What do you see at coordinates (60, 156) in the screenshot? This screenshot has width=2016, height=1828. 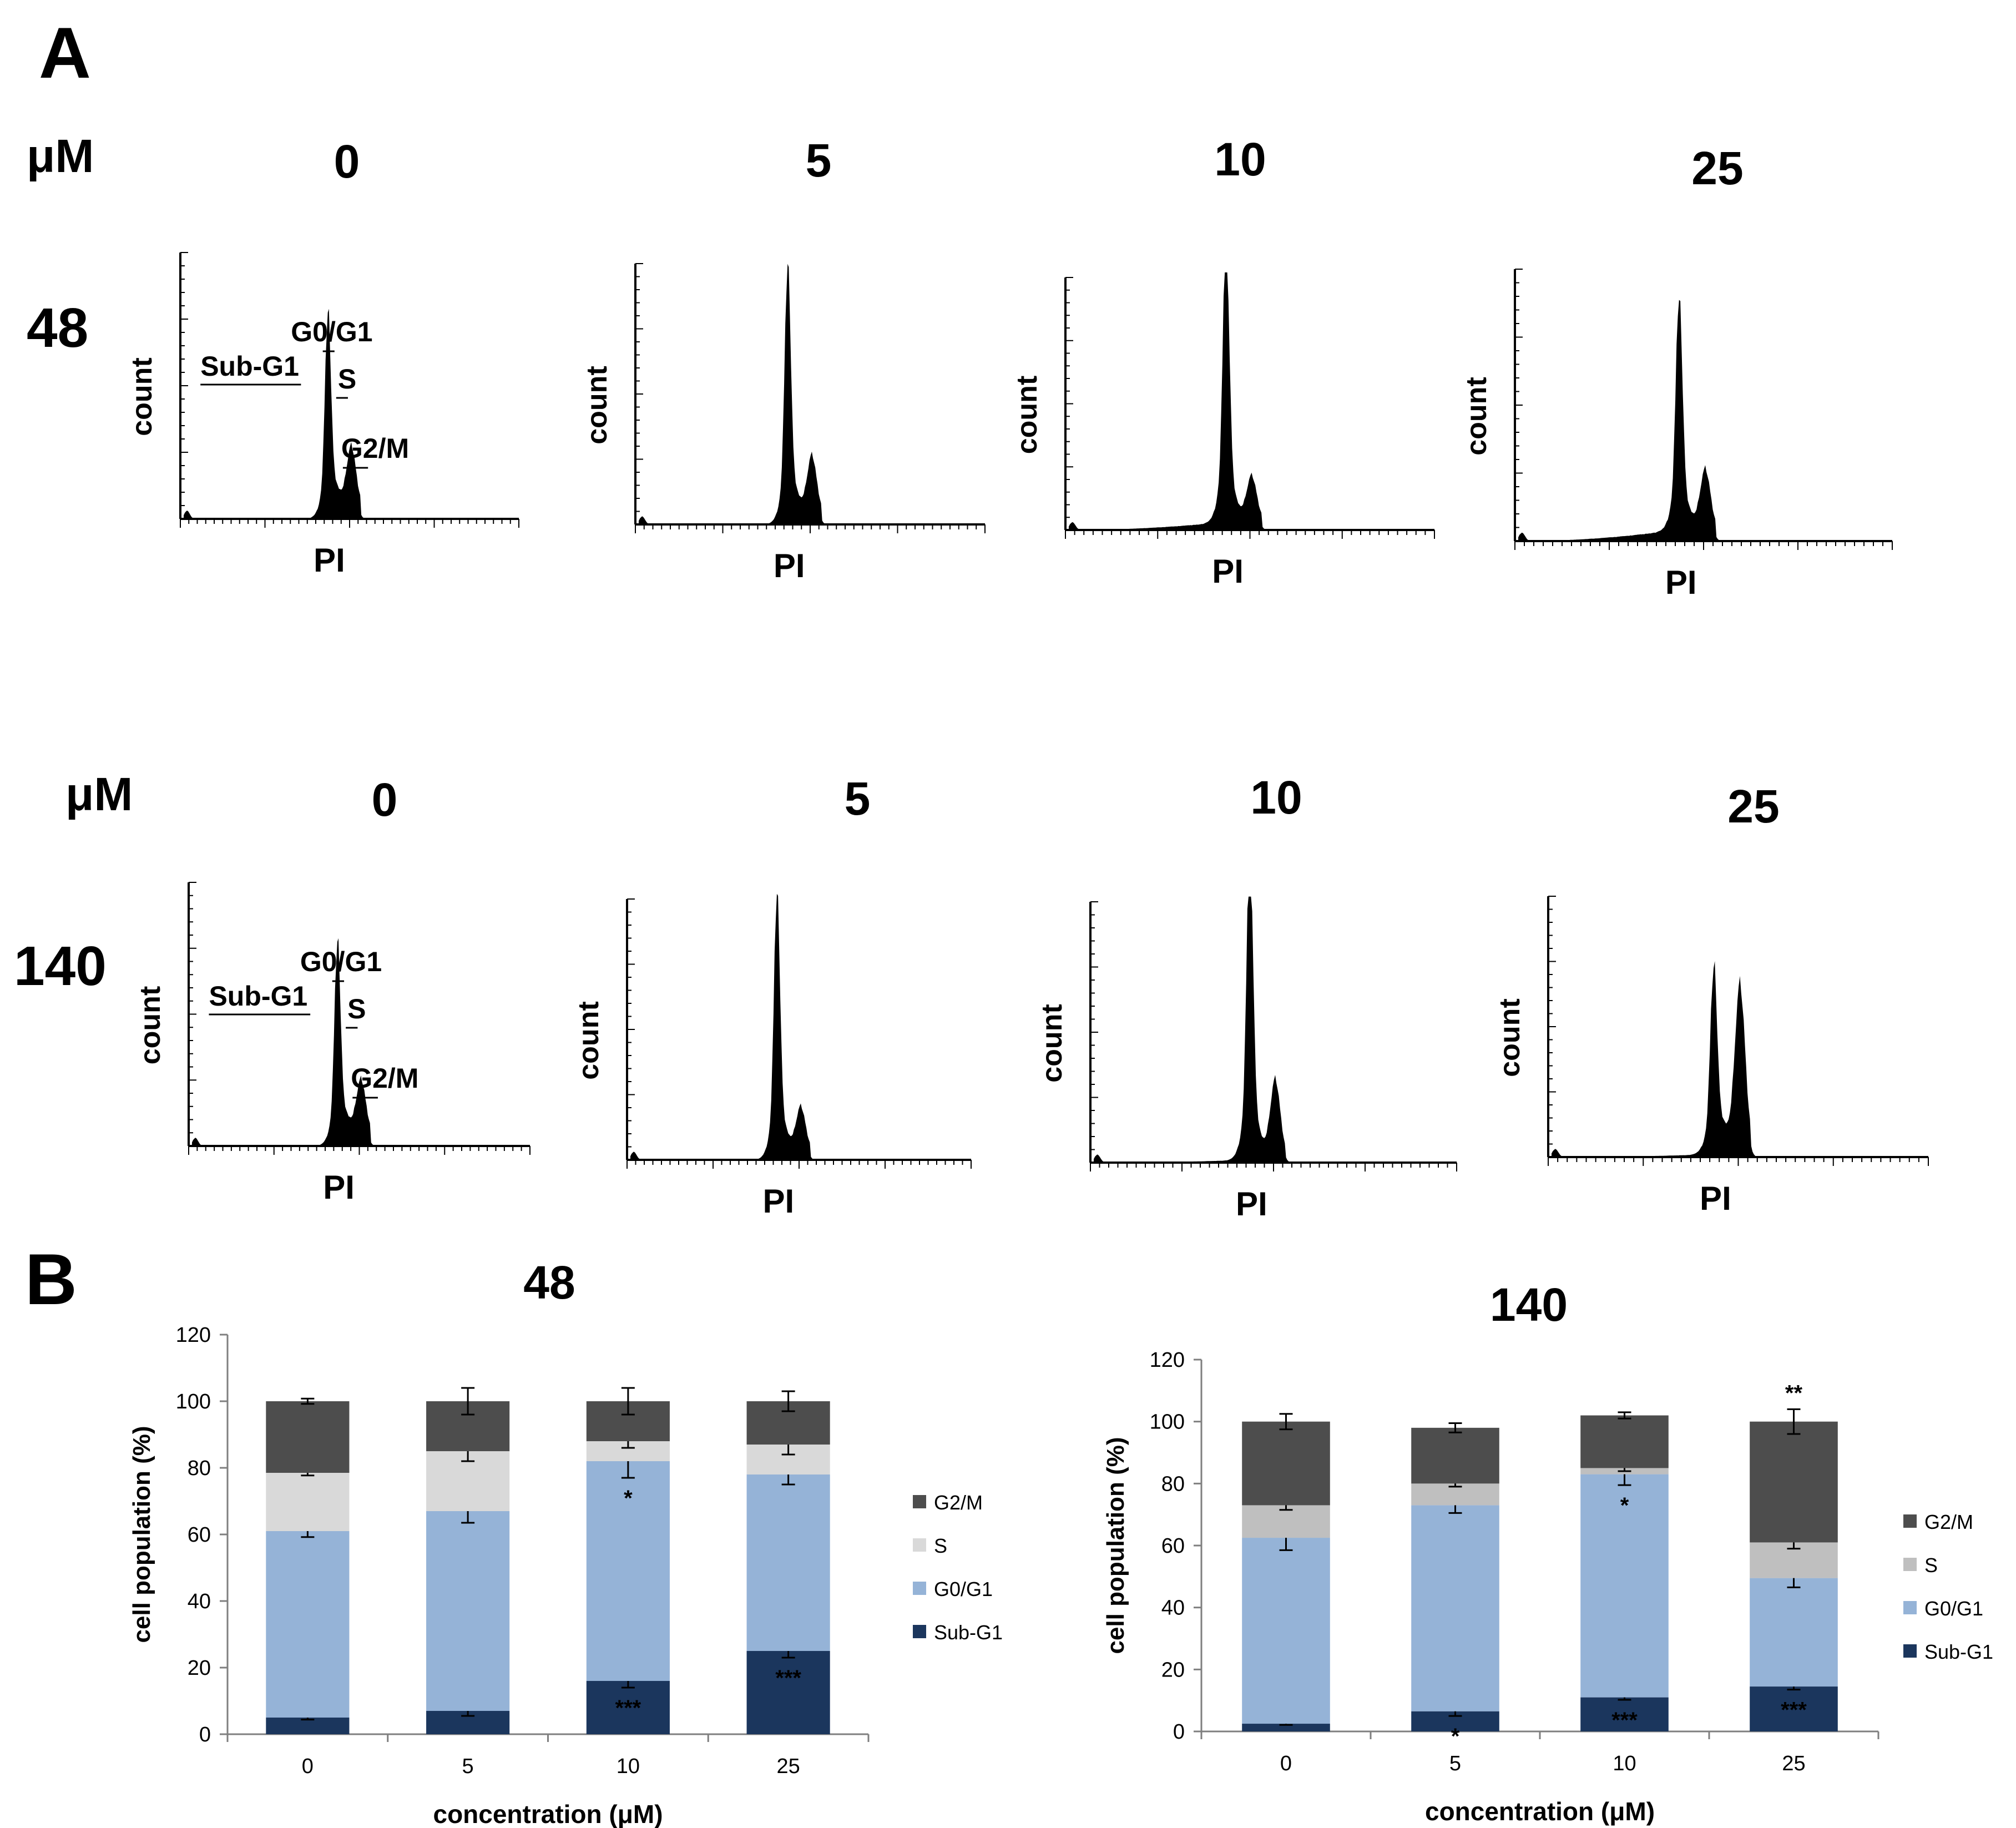 I see `row1-unit-label: μM` at bounding box center [60, 156].